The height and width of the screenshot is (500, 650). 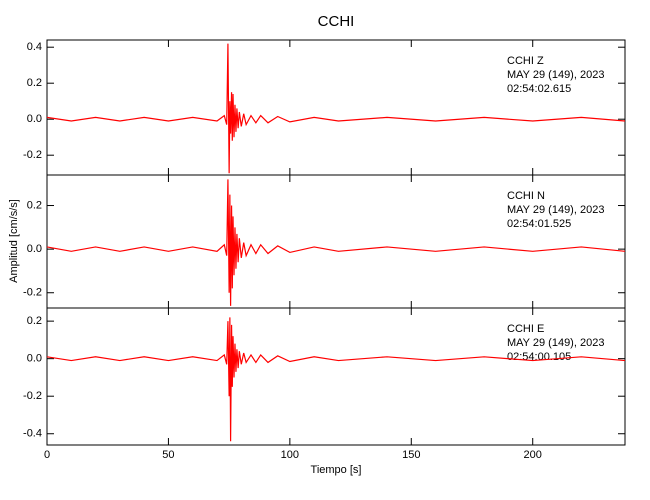 What do you see at coordinates (525, 329) in the screenshot?
I see `annotation: CCHI E` at bounding box center [525, 329].